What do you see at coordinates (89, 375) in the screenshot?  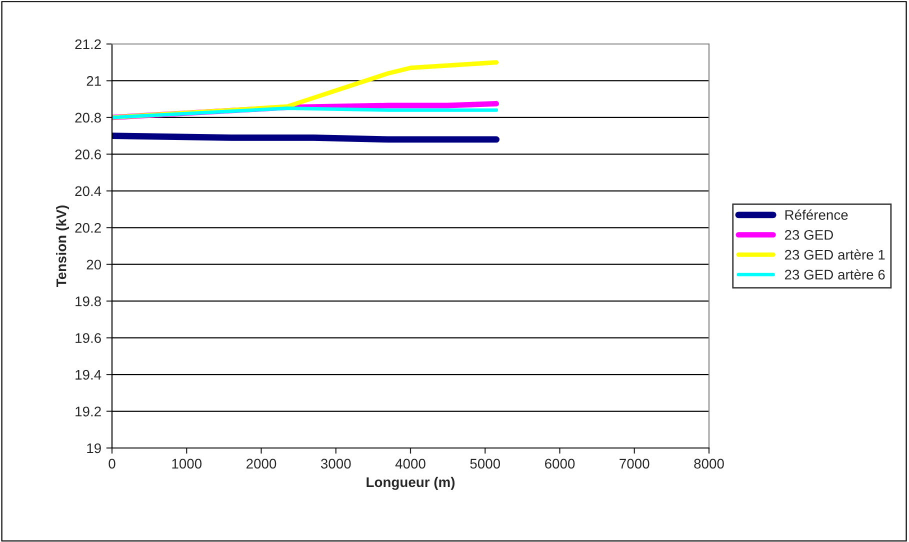 I see `y-tick-label: 19.4` at bounding box center [89, 375].